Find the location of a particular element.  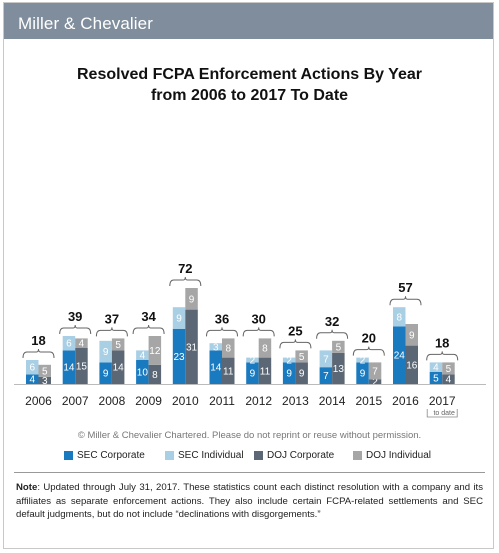

data-label-sec-individual-2006: 6 is located at coordinates (32, 368).